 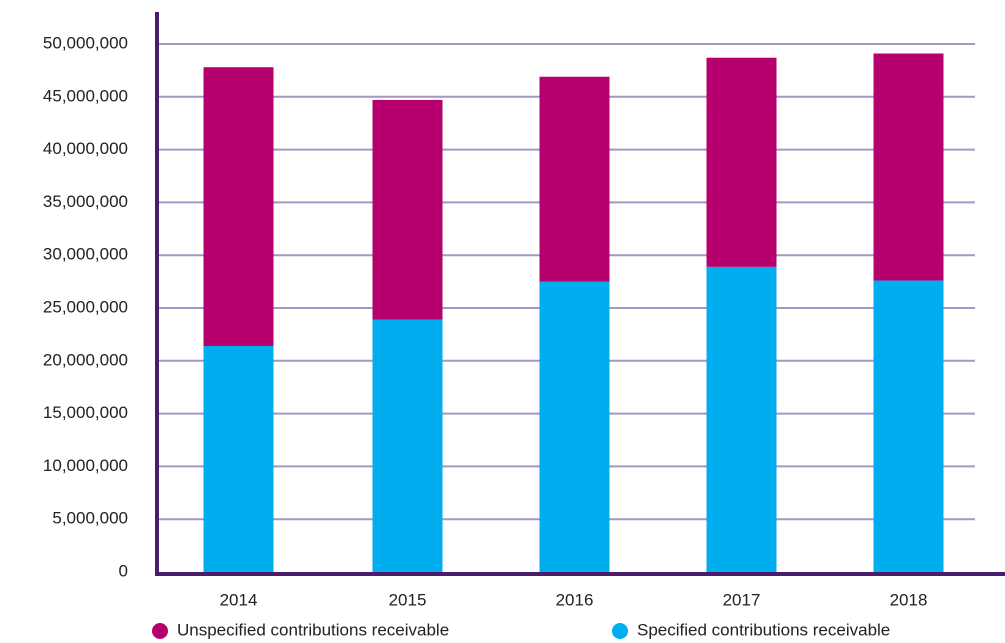 I want to click on x-tick-label: 2018, so click(x=909, y=599).